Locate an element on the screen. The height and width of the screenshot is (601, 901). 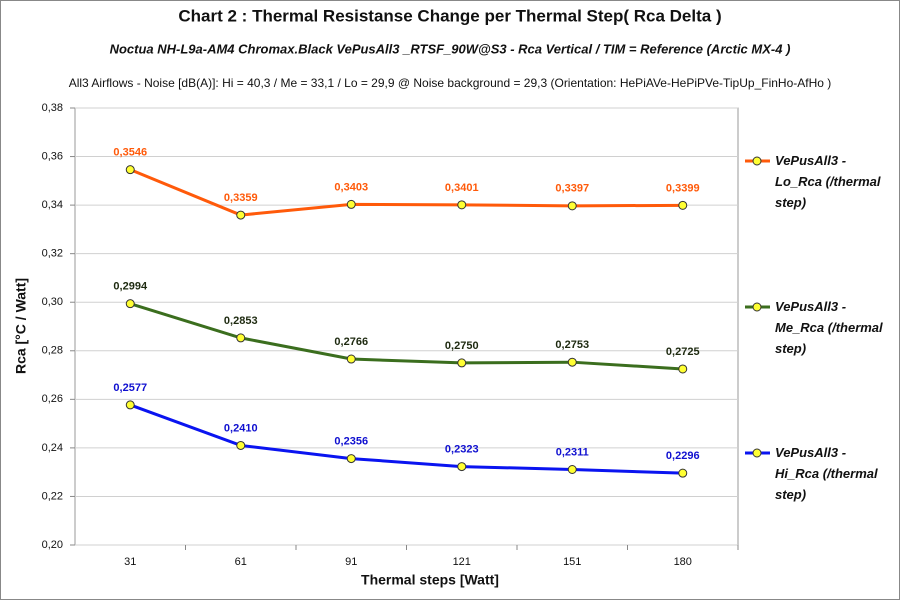
legend-label: VePusAll3 - Lo_Rca (/thermal step) is located at coordinates (828, 181).